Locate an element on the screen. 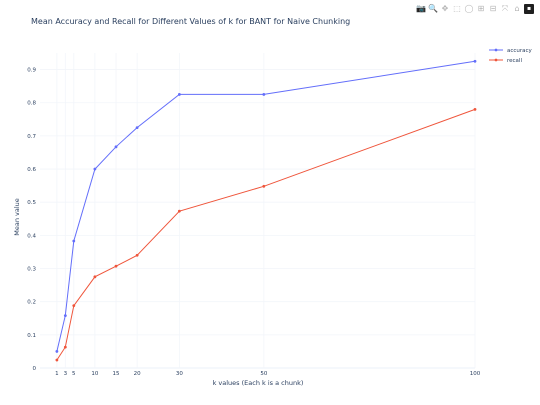  x-tick-label: 100 is located at coordinates (475, 374).